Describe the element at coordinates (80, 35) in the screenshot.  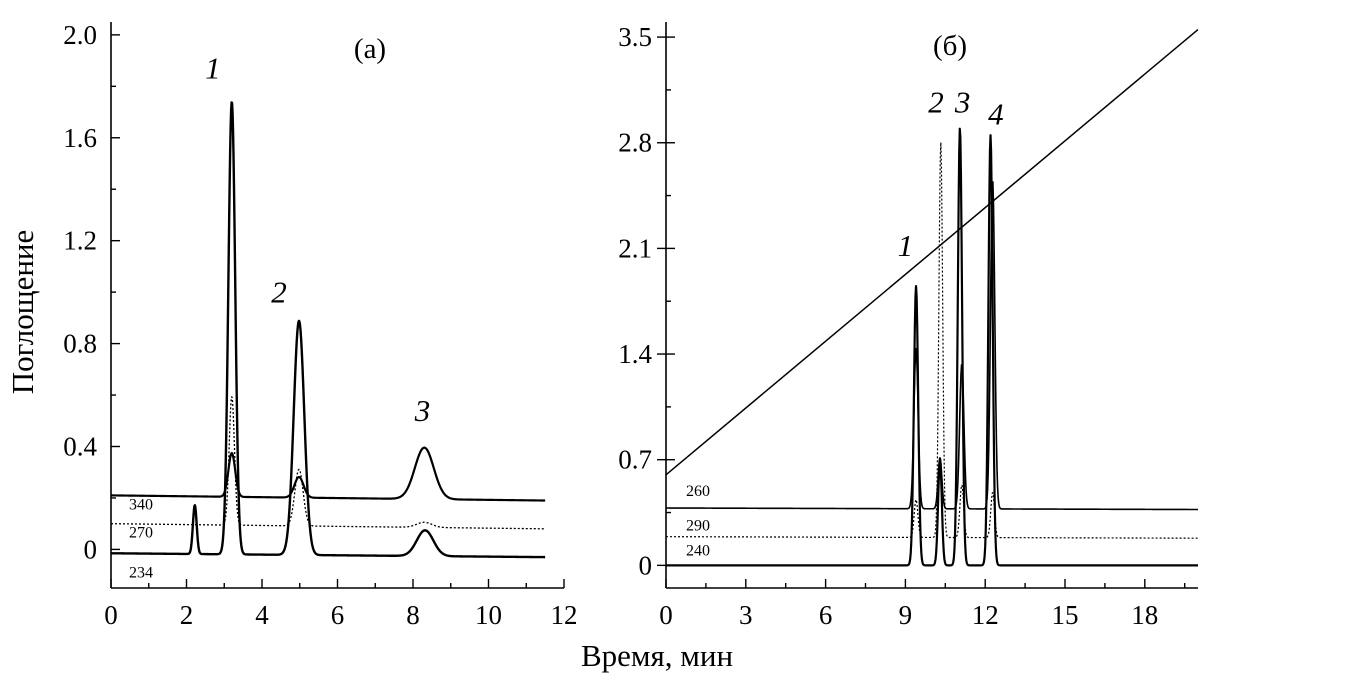
I see `y-tick-label: 2.0` at that location.